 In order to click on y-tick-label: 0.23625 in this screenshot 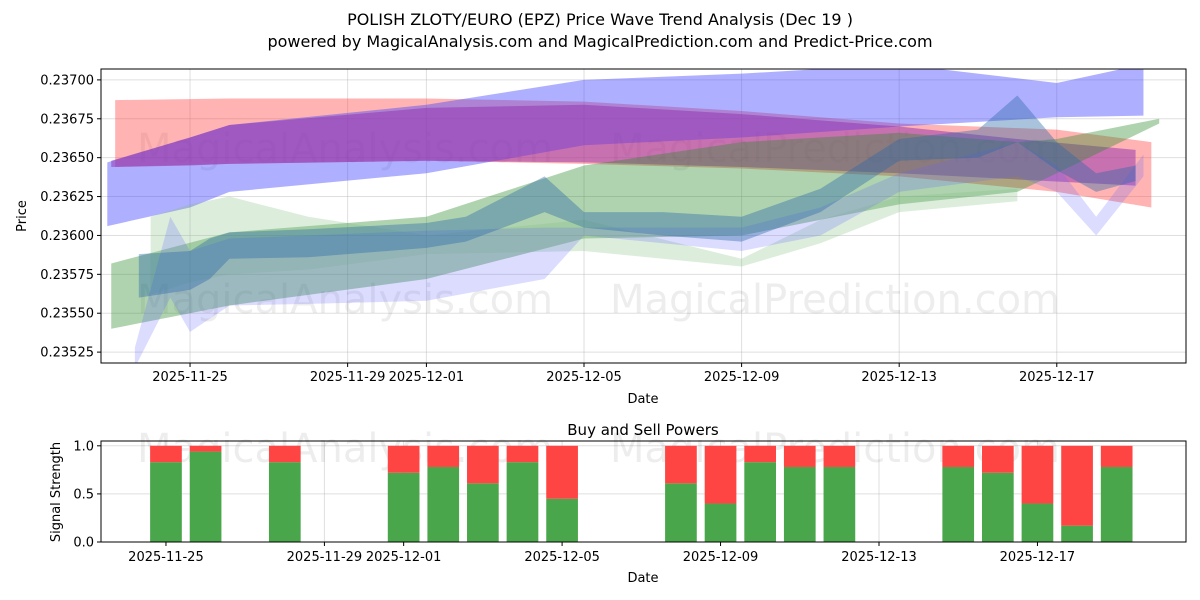, I will do `click(67, 197)`.